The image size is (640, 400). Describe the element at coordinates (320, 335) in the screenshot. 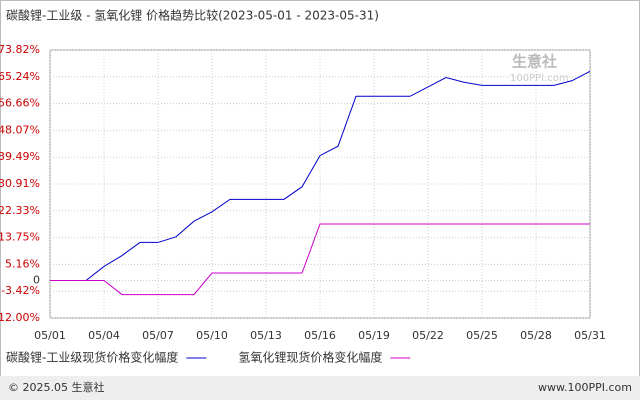

I see `x-tick-label: 05/16` at that location.